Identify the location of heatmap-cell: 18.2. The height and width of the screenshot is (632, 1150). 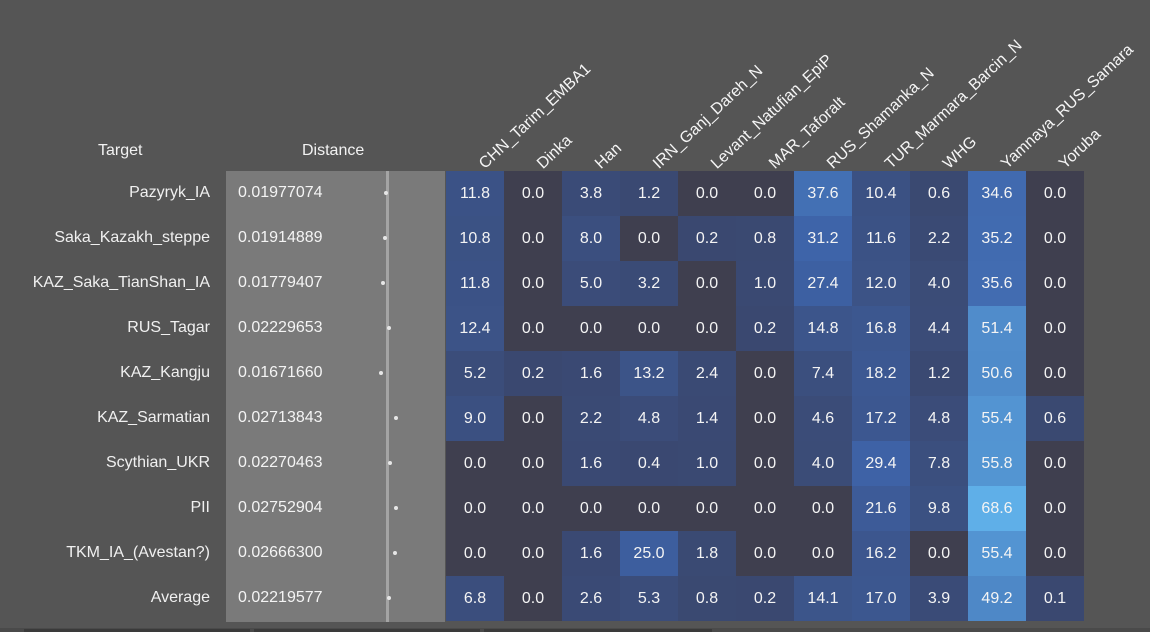
(881, 373).